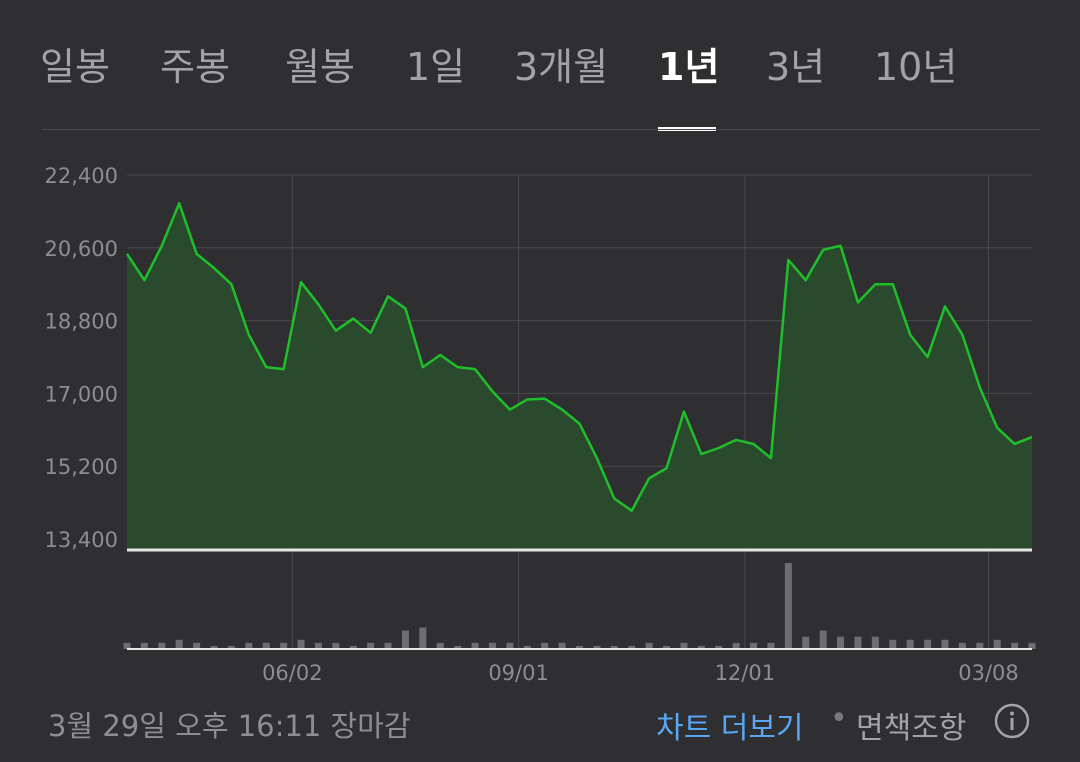 The image size is (1080, 762). What do you see at coordinates (916, 67) in the screenshot?
I see `tab-10-years: 10년` at bounding box center [916, 67].